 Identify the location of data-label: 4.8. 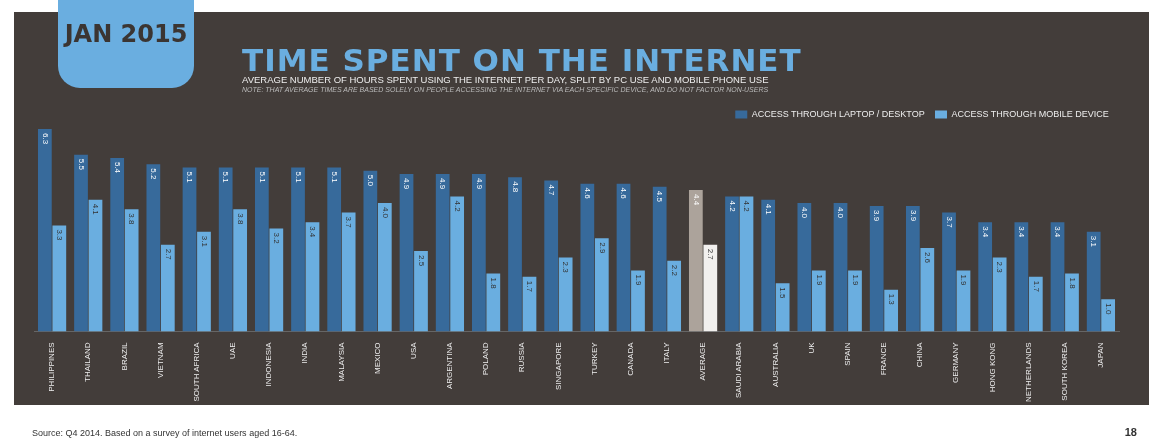
(515, 187).